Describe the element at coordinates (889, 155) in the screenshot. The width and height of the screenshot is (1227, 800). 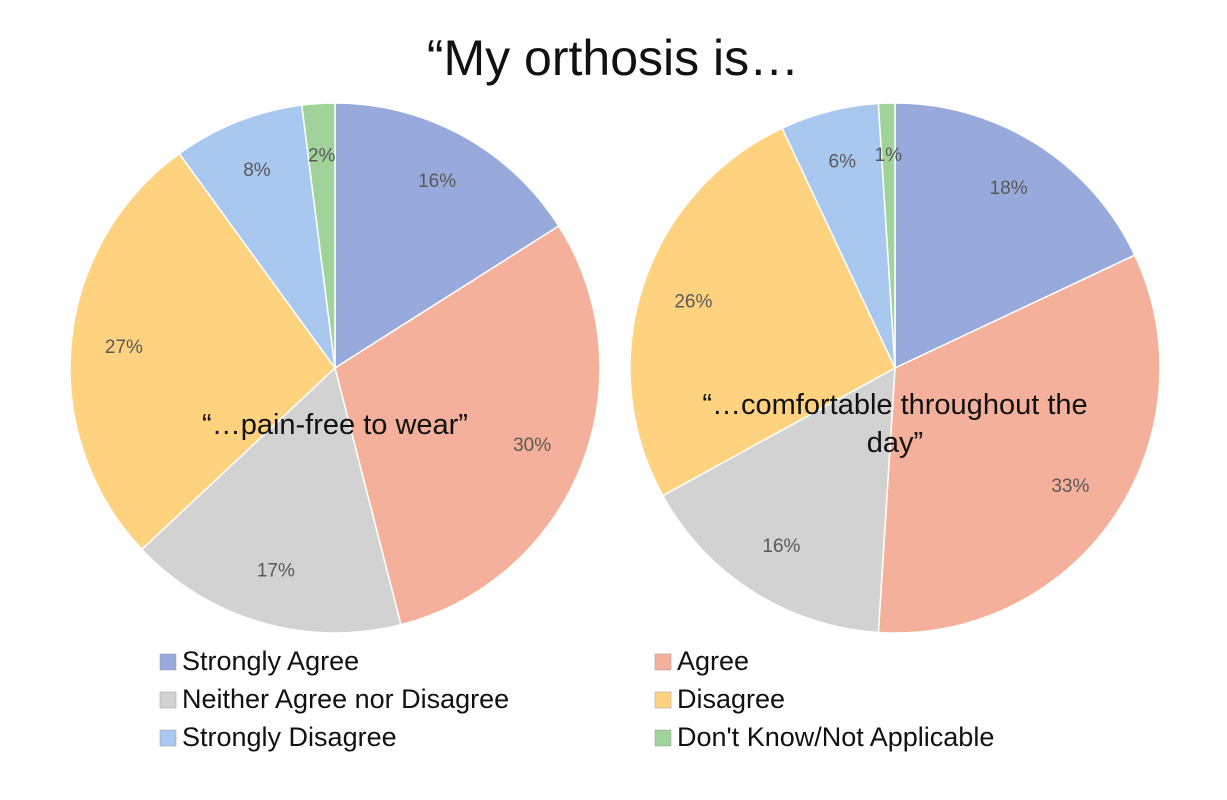
I see `data-label: 1%` at that location.